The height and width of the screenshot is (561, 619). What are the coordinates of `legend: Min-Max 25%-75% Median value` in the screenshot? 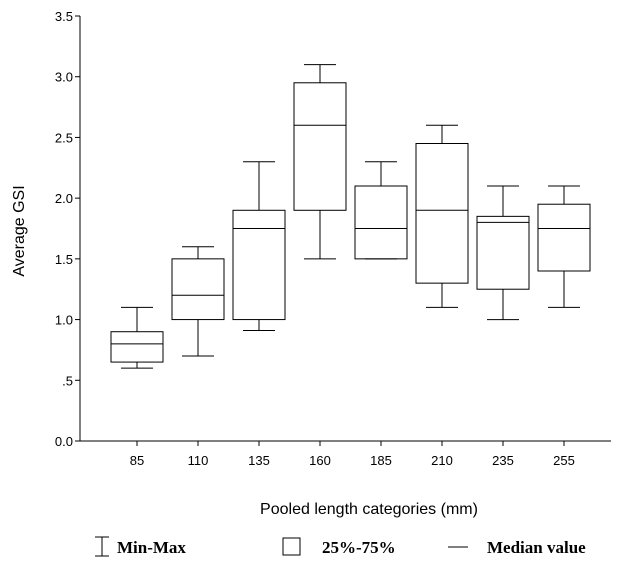 It's located at (340, 546).